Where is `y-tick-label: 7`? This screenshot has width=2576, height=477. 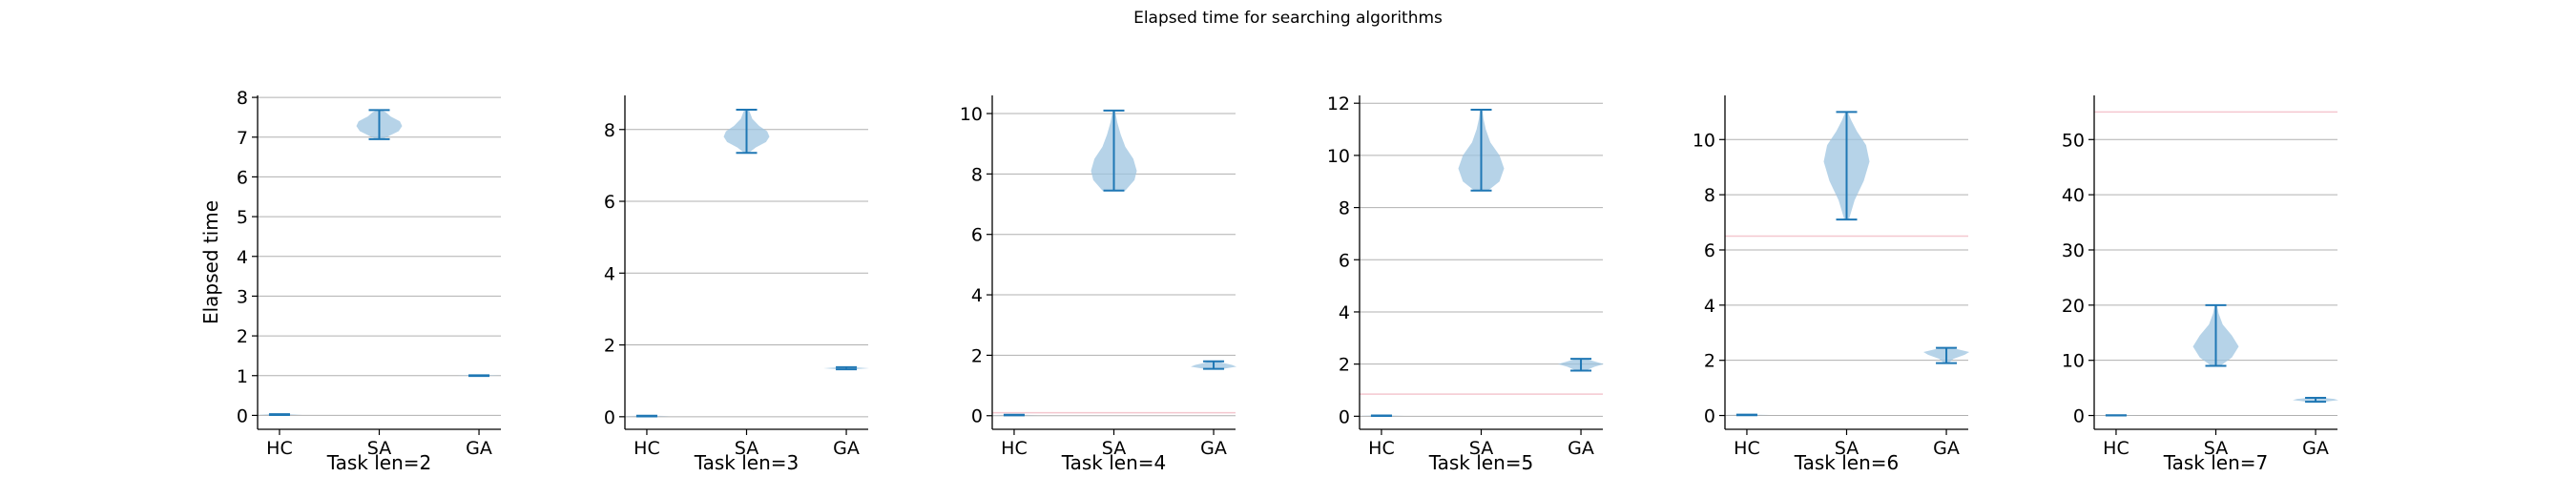 y-tick-label: 7 is located at coordinates (242, 138).